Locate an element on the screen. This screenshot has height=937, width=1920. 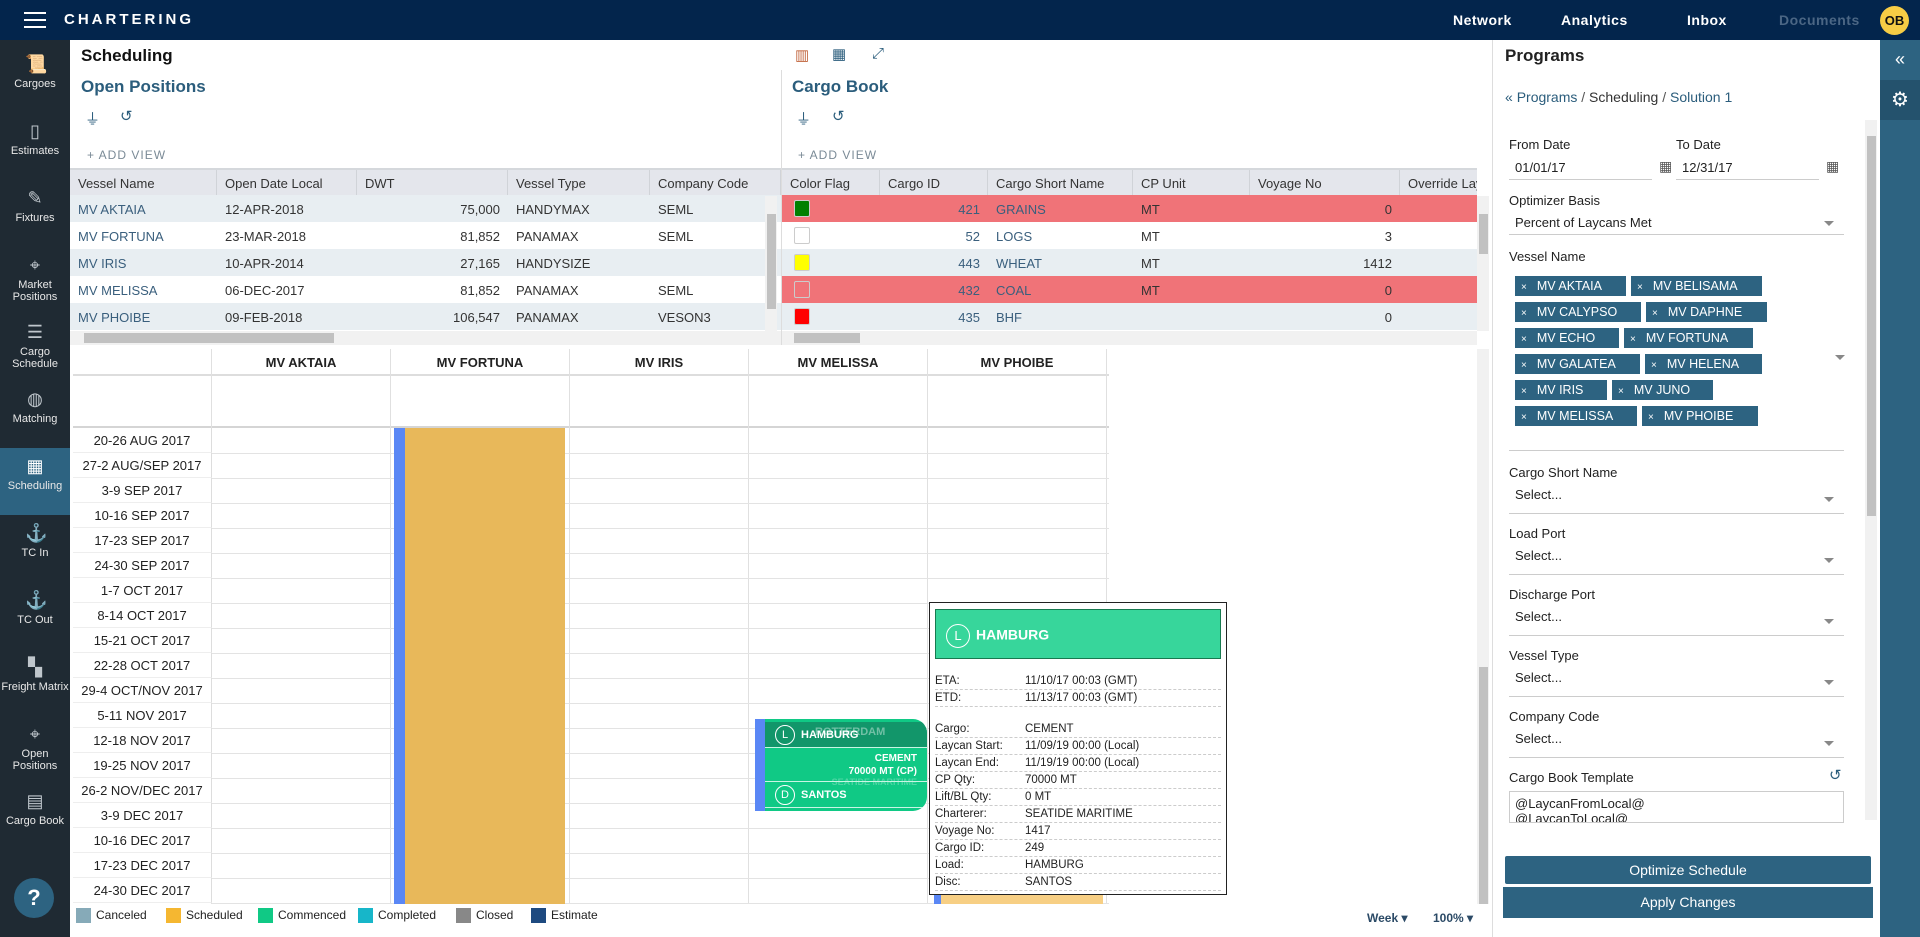
column-header: Cargo ID is located at coordinates (934, 182).